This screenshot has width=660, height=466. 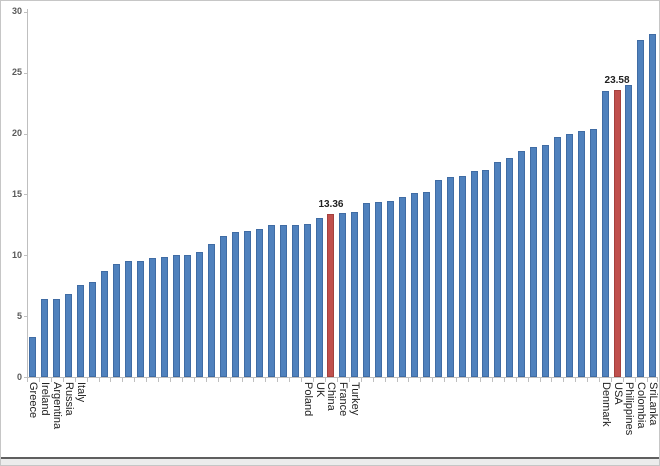 What do you see at coordinates (641, 208) in the screenshot?
I see `bar-Colombia` at bounding box center [641, 208].